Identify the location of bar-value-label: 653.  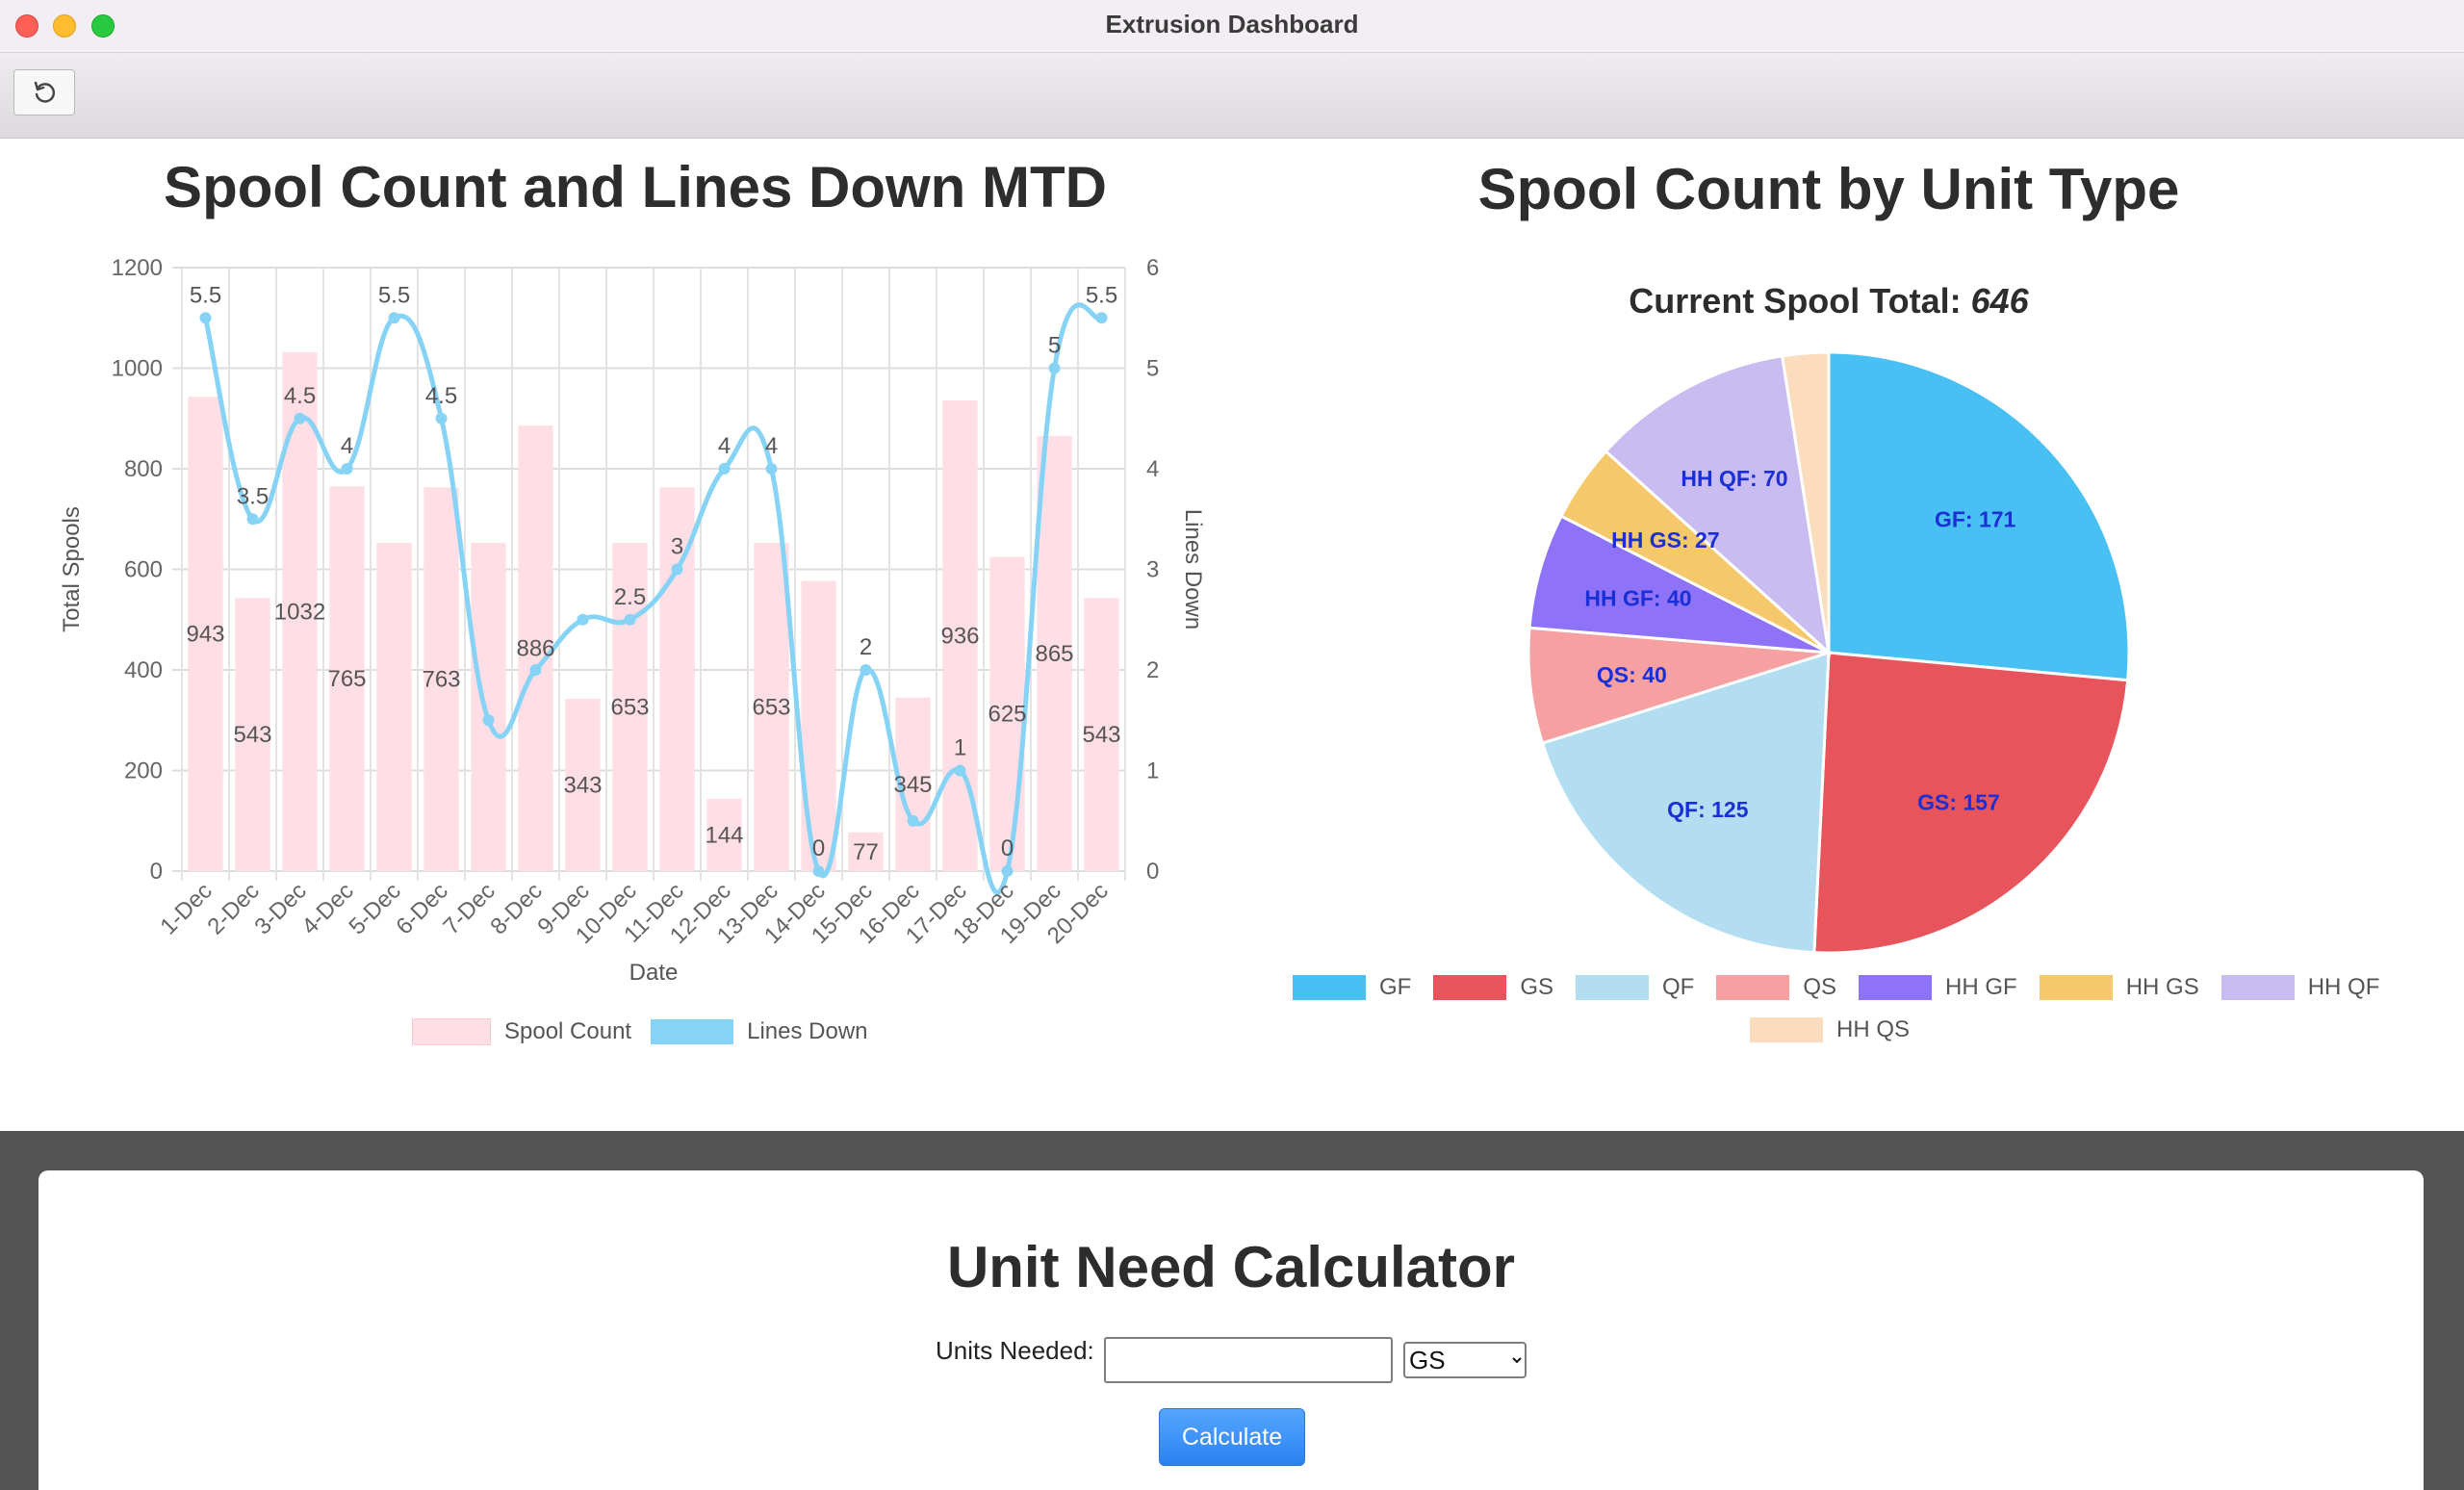
(629, 707).